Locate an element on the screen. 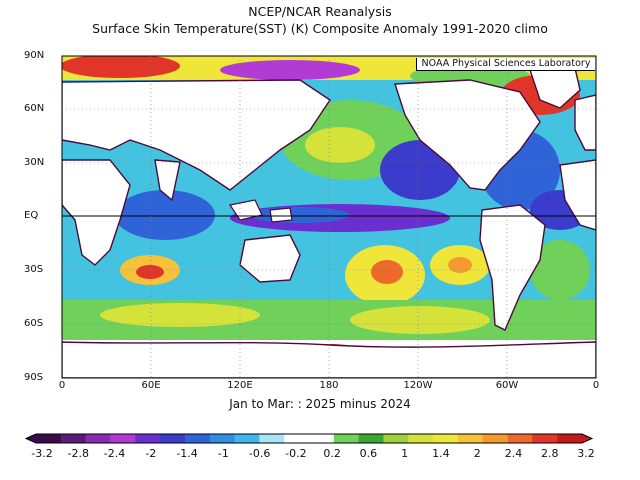  colorbar-tick-label: -1 is located at coordinates (223, 453).